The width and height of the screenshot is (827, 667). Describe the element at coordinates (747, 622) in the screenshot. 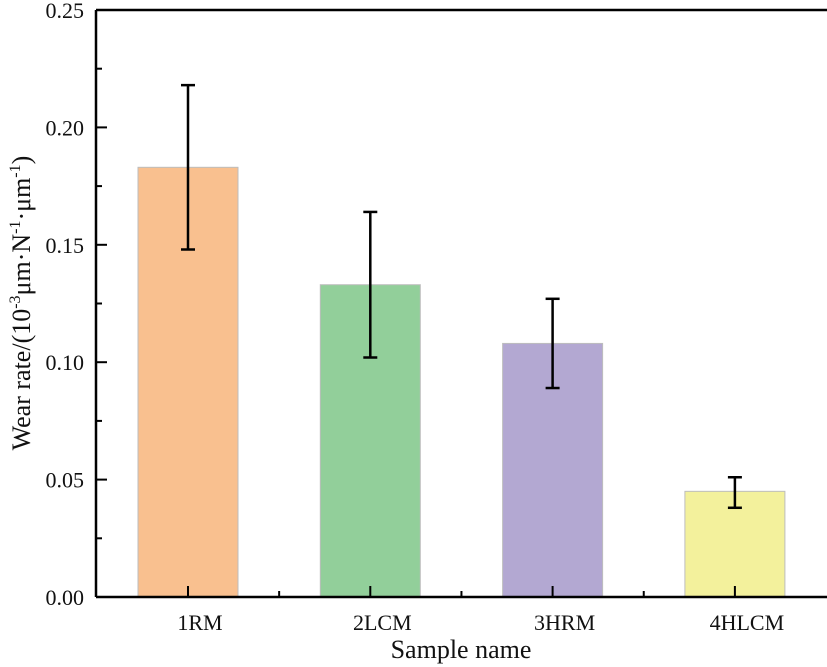

I see `x-tick-label-4HLCM: 4HLCM` at that location.